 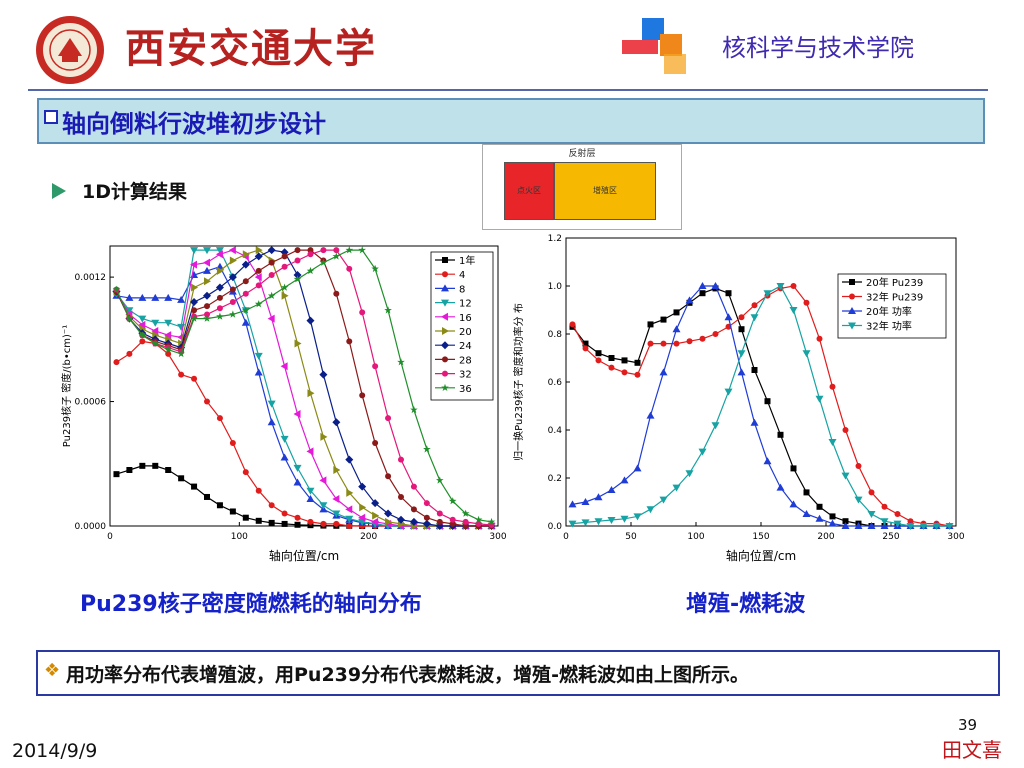 What do you see at coordinates (518, 382) in the screenshot?
I see `y-axis-label: 归一换Pu239核子 密度和功率分 布` at bounding box center [518, 382].